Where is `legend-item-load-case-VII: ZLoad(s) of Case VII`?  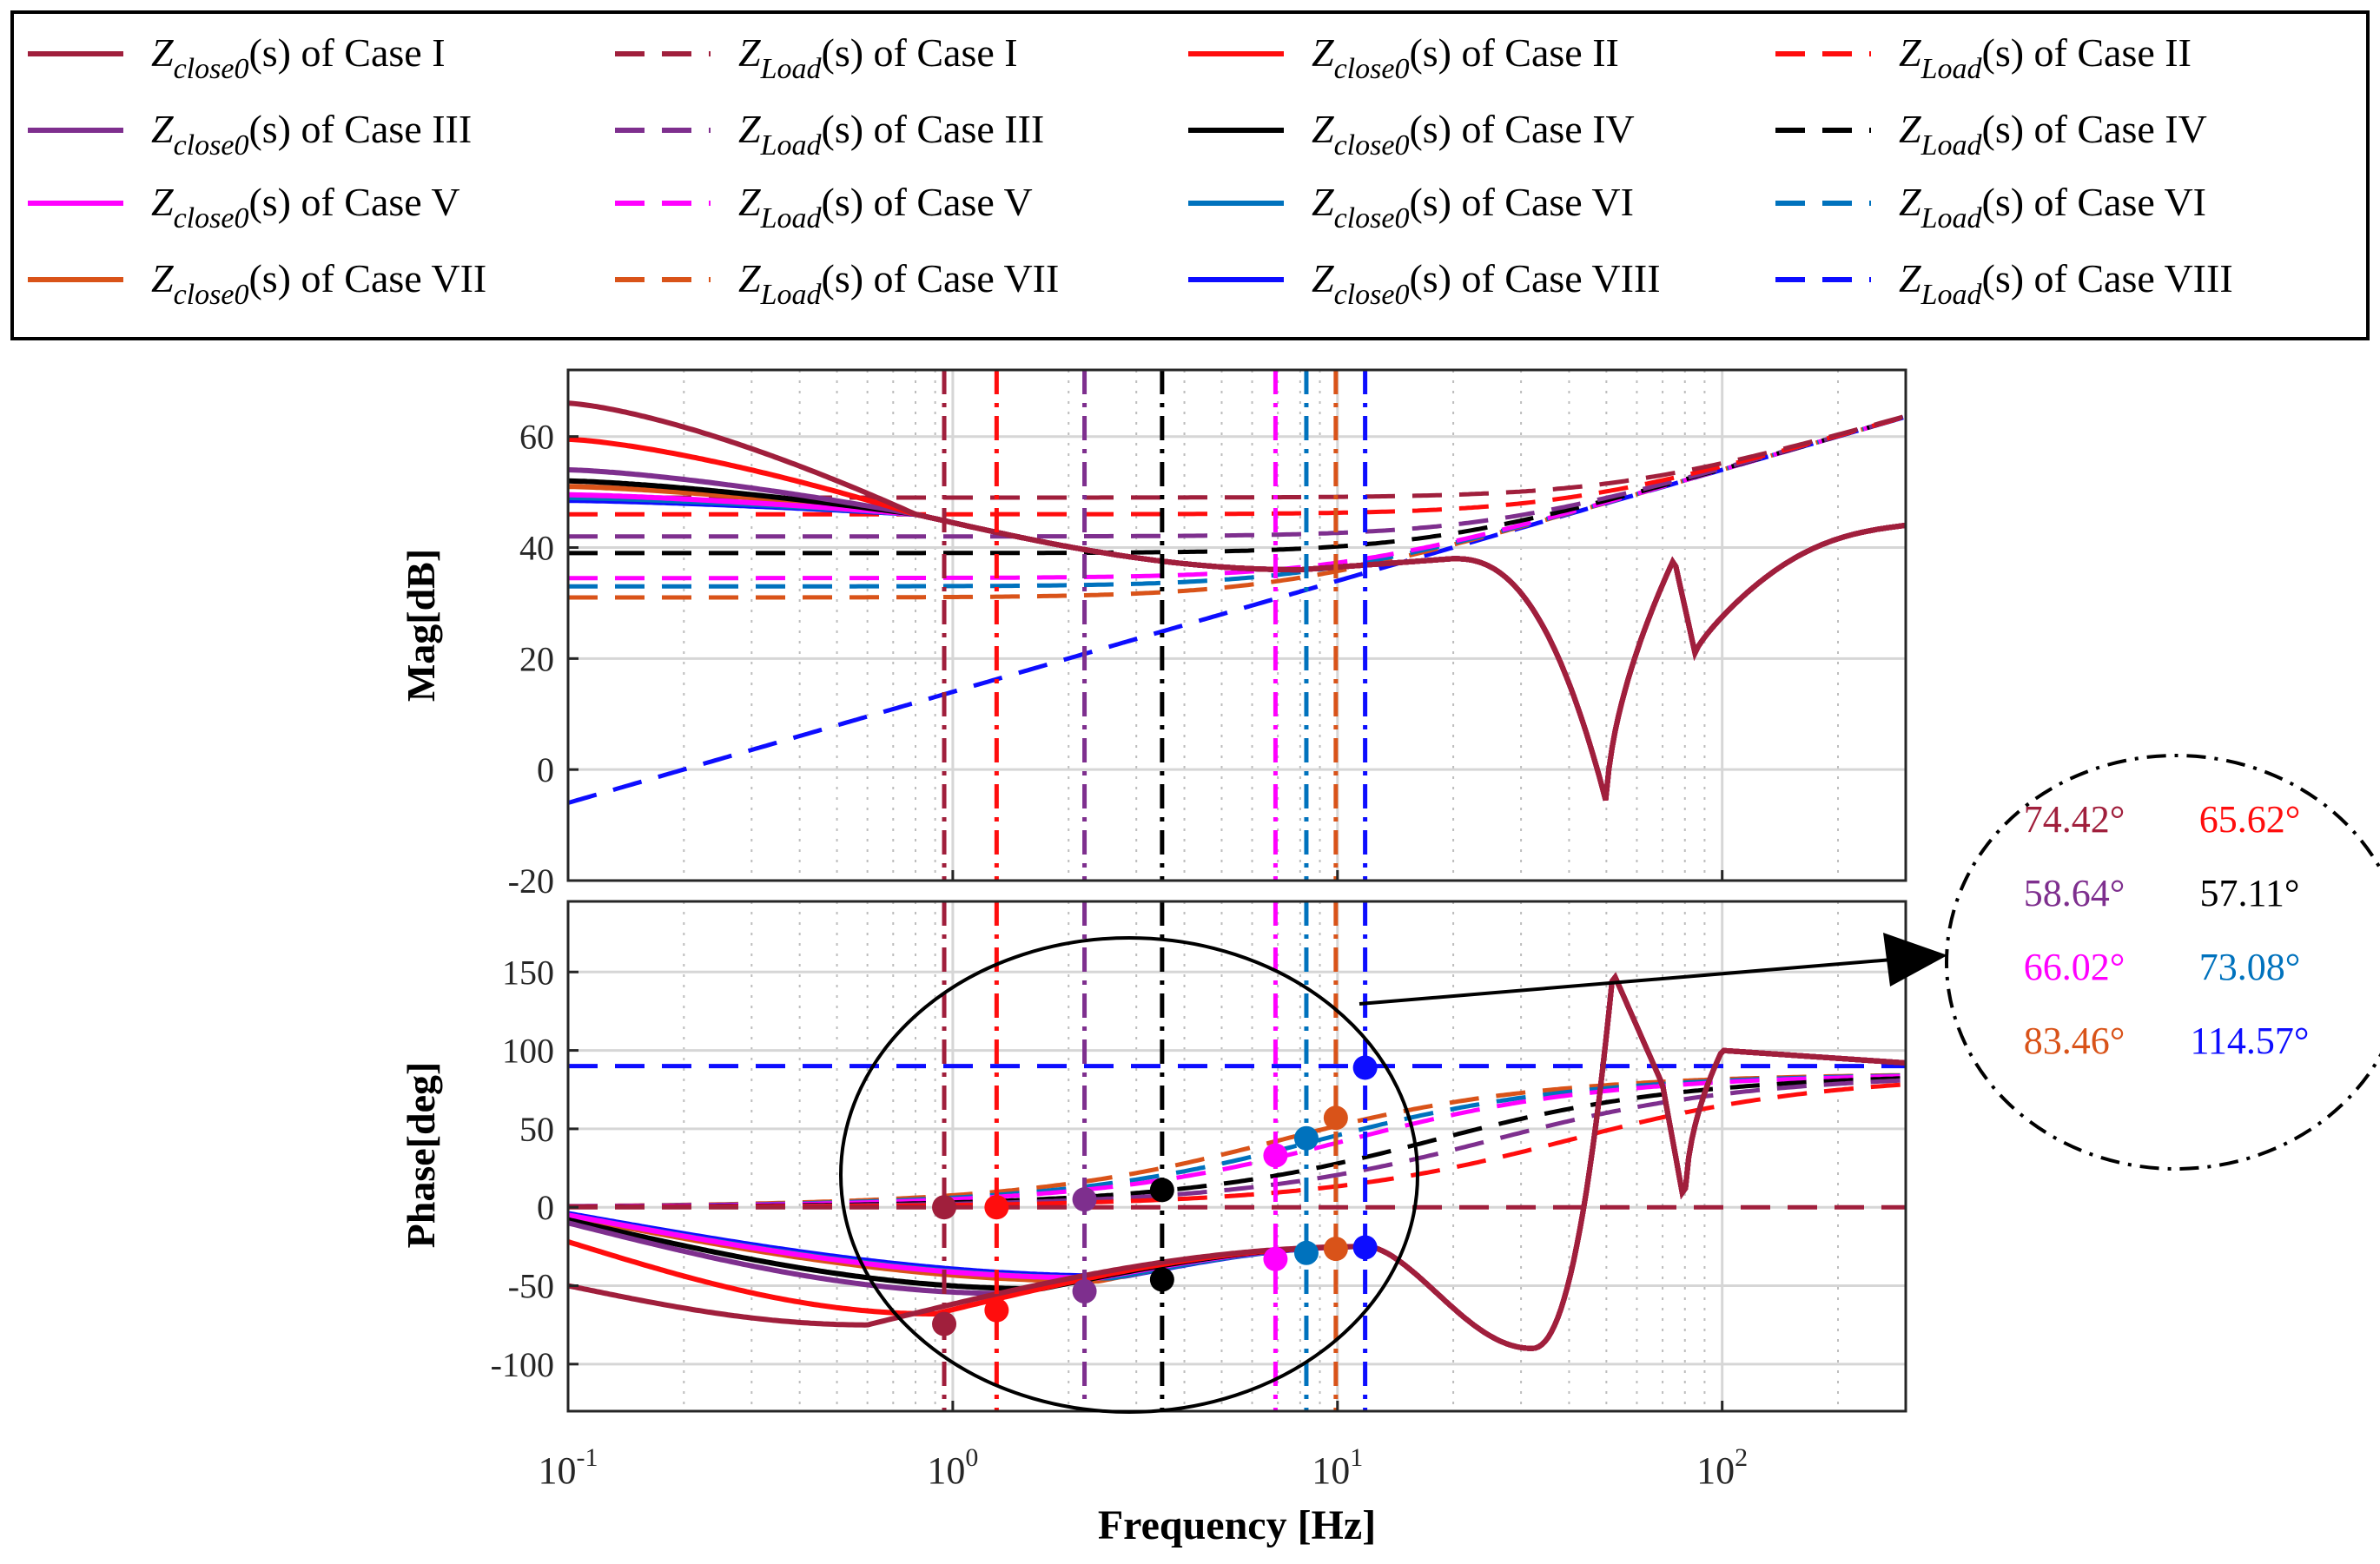 legend-item-load-case-VII: ZLoad(s) of Case VII is located at coordinates (837, 283).